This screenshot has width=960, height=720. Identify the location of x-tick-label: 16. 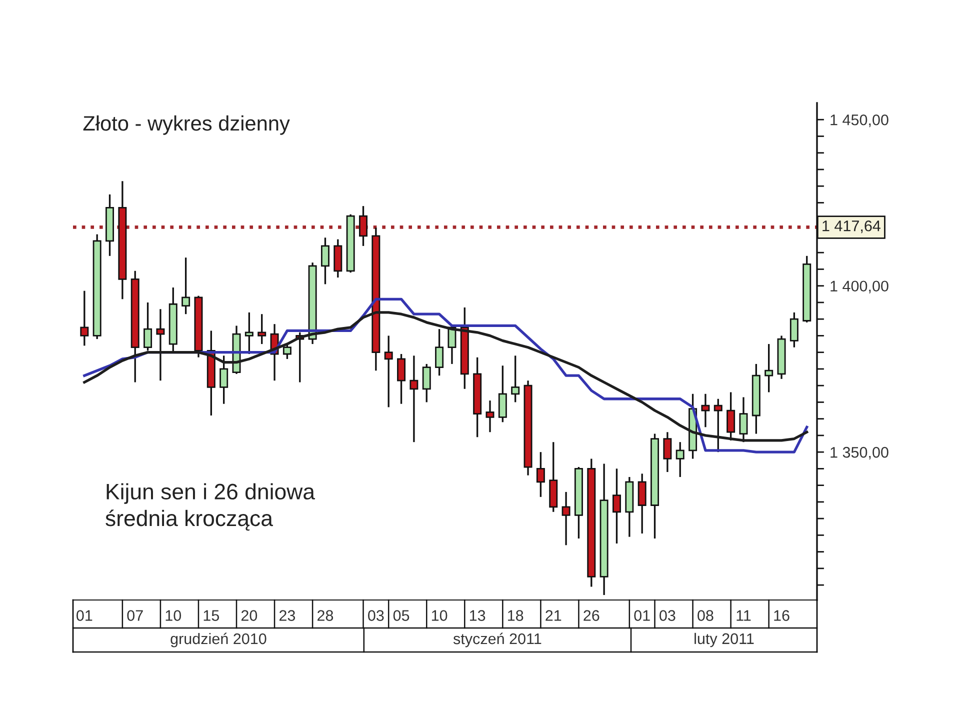
(782, 615).